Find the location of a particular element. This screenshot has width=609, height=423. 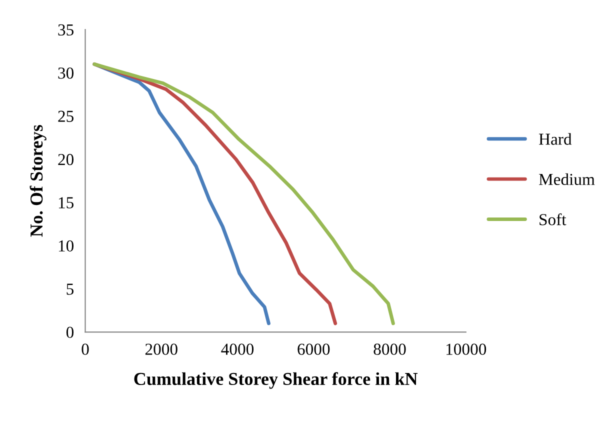

y-tick-label: 0 is located at coordinates (70, 332).